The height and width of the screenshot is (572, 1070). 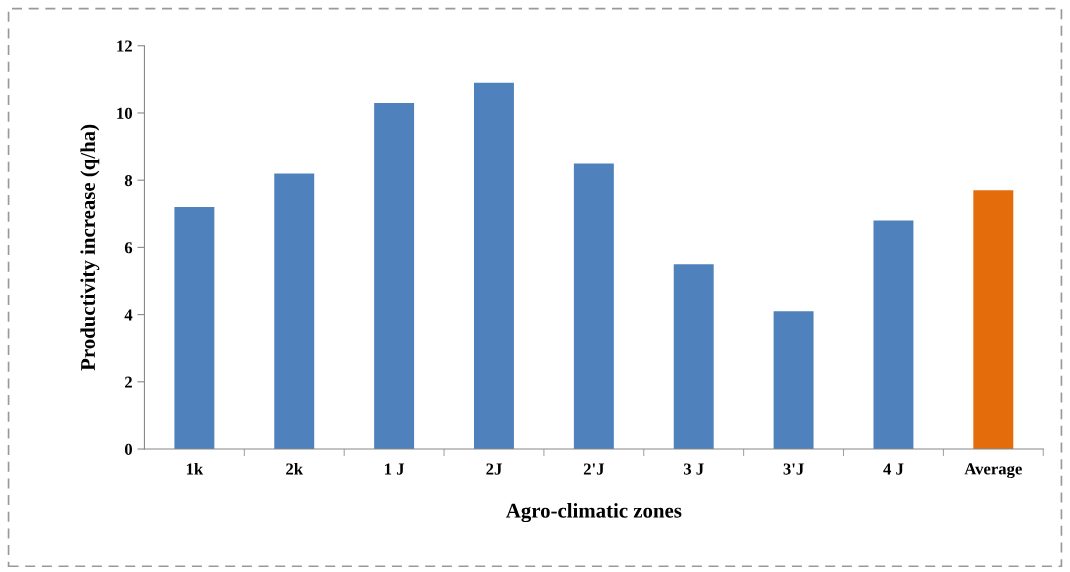 I want to click on x-axis-title: Agro-climatic zones, so click(x=594, y=513).